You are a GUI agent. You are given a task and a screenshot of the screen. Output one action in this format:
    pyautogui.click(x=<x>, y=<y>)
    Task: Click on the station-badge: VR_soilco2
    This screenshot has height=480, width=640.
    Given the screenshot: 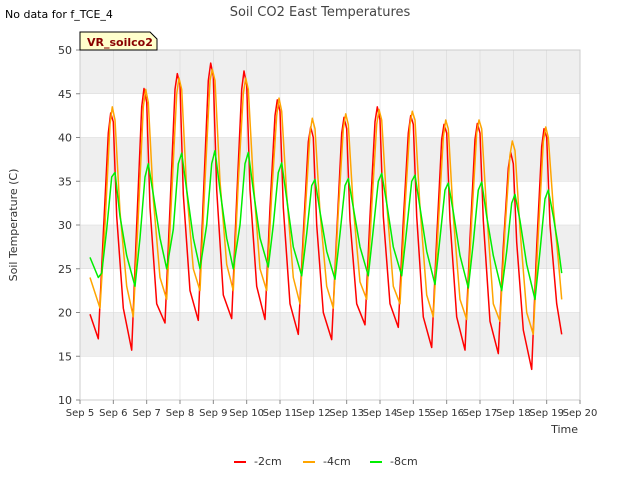 What is the action you would take?
    pyautogui.click(x=118, y=41)
    